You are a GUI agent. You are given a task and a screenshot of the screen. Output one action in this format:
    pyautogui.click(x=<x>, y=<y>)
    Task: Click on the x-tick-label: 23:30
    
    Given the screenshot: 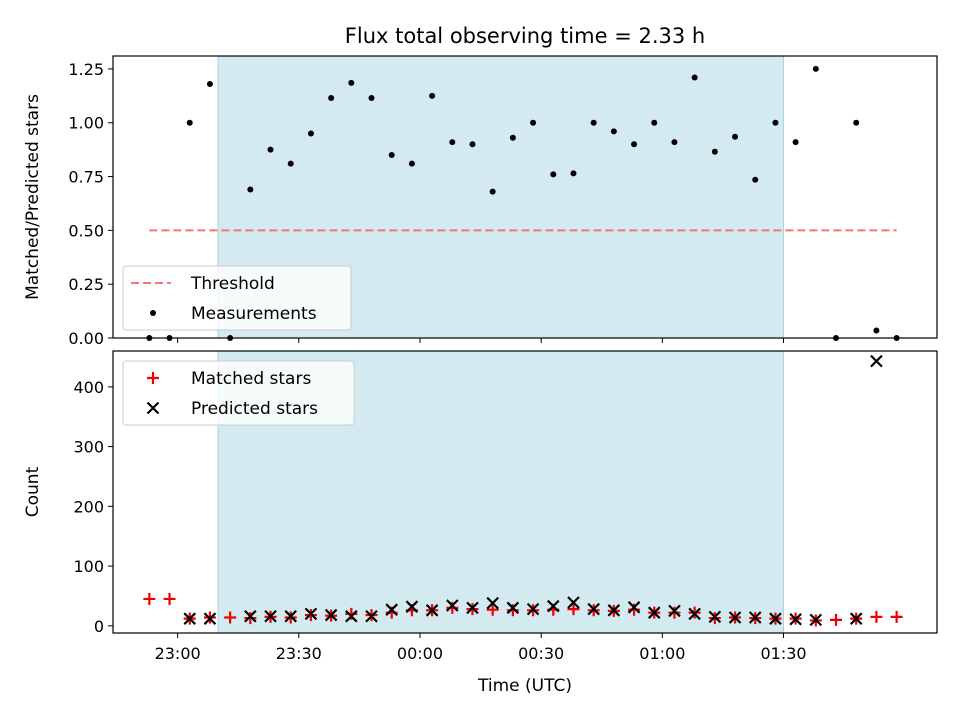 What is the action you would take?
    pyautogui.click(x=299, y=653)
    